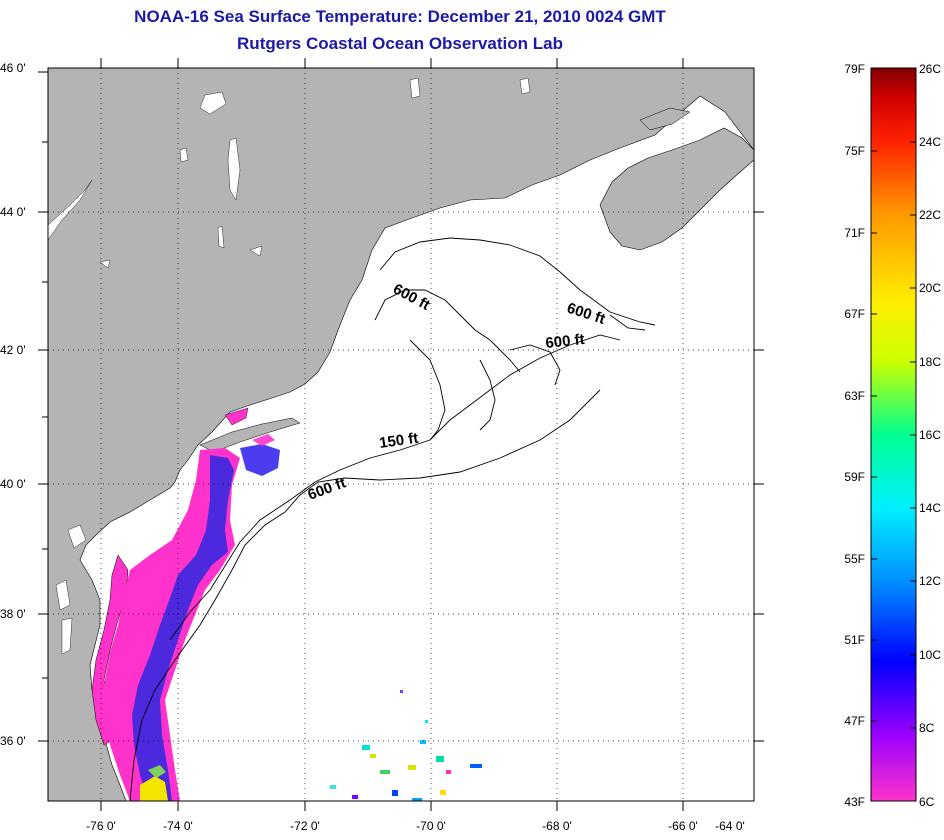 The height and width of the screenshot is (840, 944). I want to click on lon-label-64: -64 0', so click(730, 826).